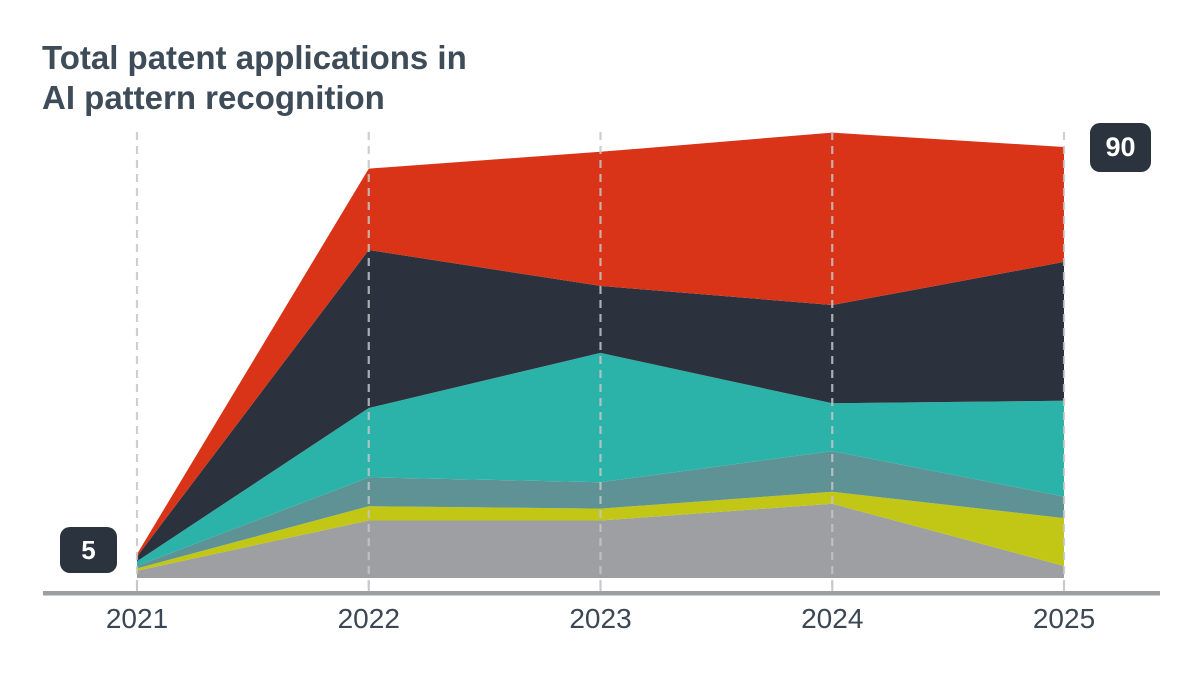 The image size is (1201, 676). What do you see at coordinates (600, 618) in the screenshot?
I see `x-axis-label-2023: 2023` at bounding box center [600, 618].